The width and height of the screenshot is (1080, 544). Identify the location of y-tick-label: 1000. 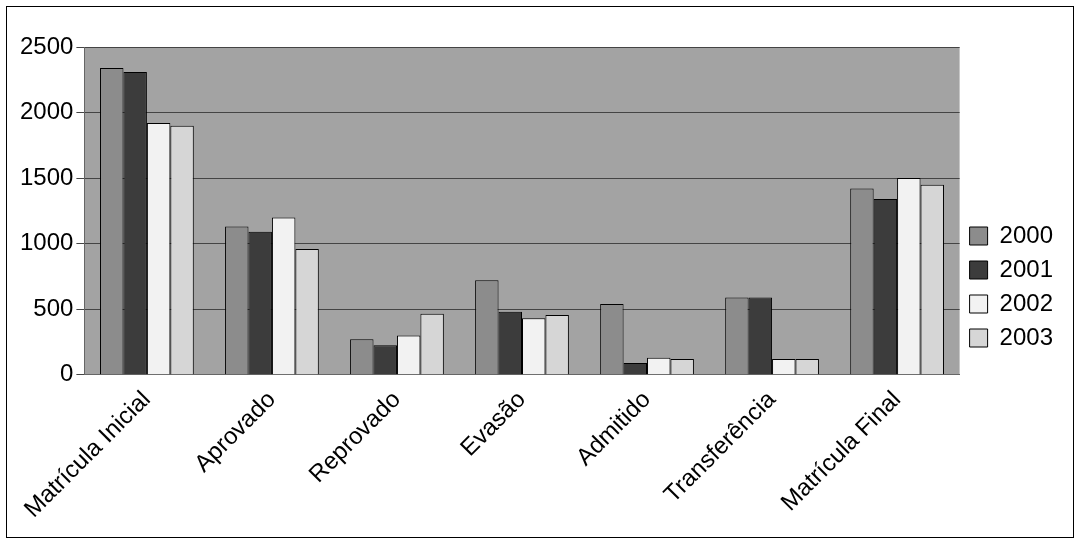
(47, 242).